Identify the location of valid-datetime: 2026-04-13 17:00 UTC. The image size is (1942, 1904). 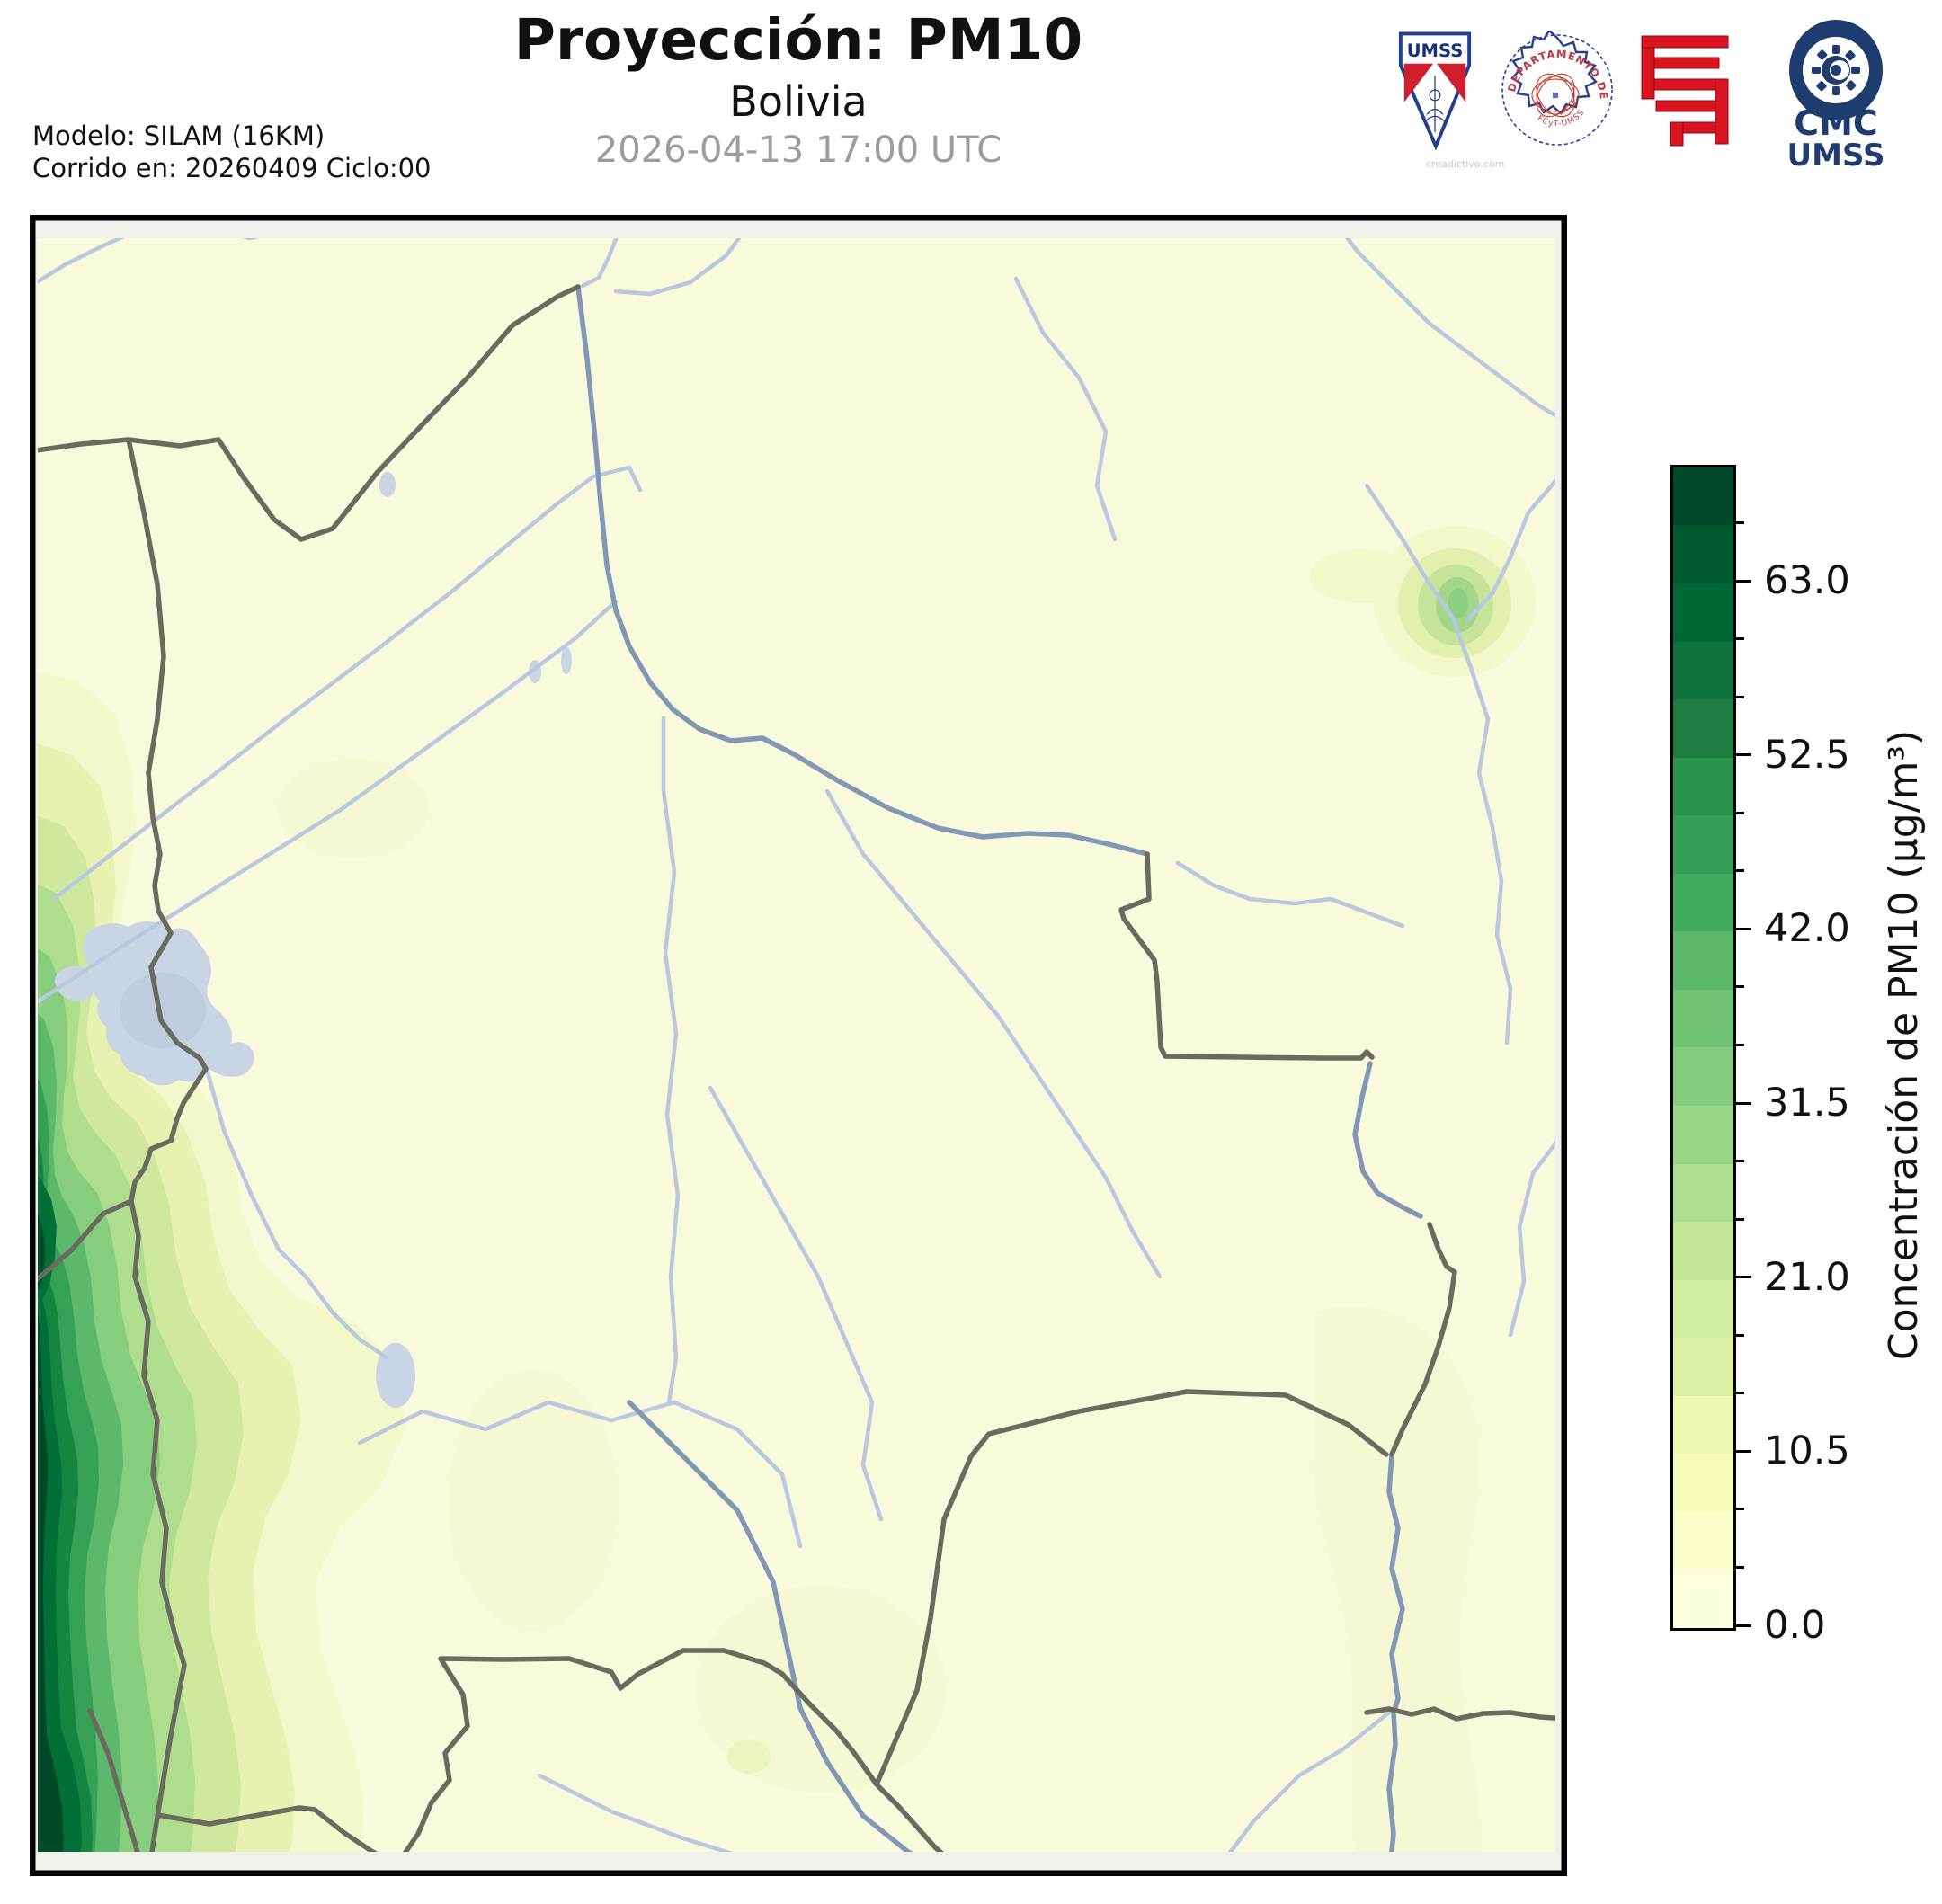
(798, 150).